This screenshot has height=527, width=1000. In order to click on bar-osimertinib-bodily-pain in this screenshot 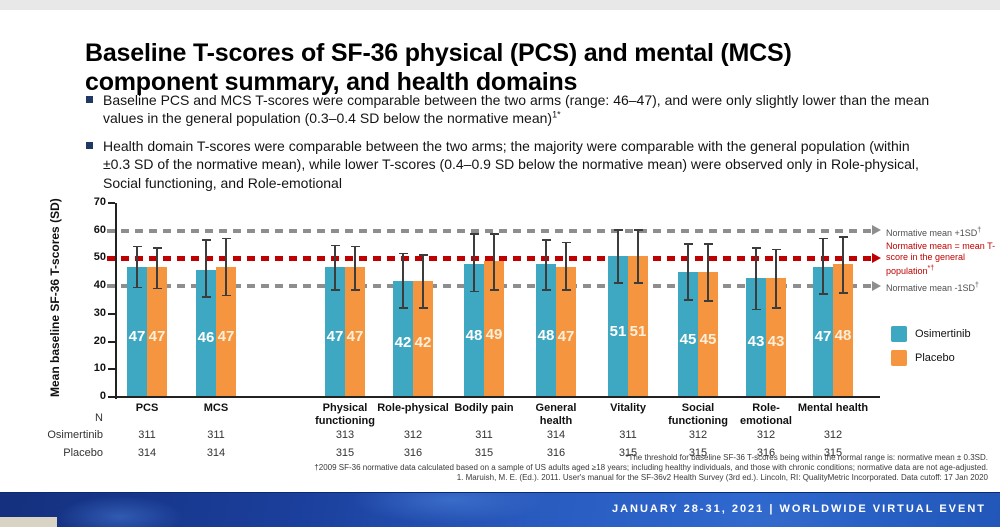, I will do `click(474, 330)`.